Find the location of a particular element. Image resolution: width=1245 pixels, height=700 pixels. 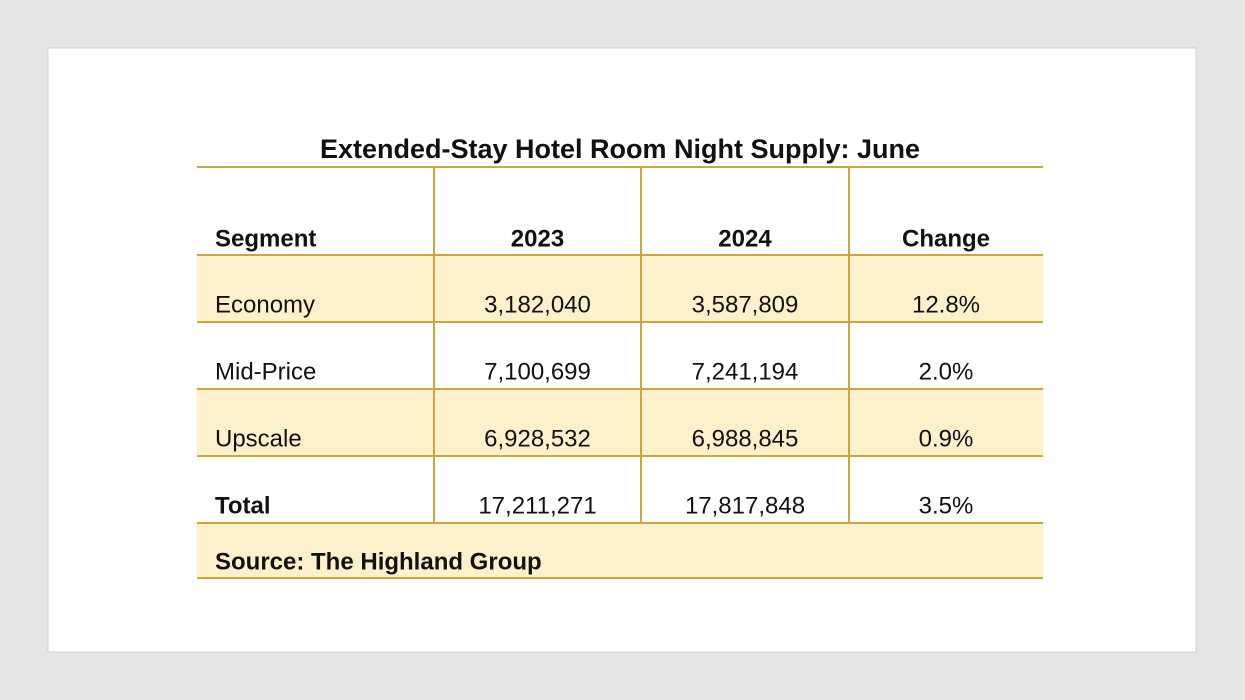

source-shade is located at coordinates (620, 550).